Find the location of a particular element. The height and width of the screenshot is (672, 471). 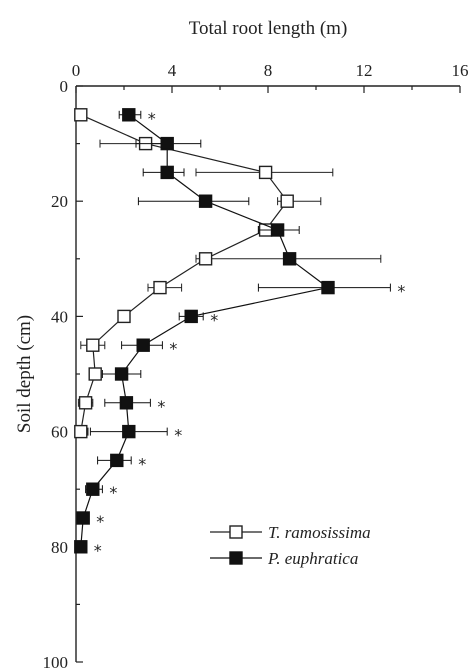

y-tick-label: 80 is located at coordinates (59, 547).